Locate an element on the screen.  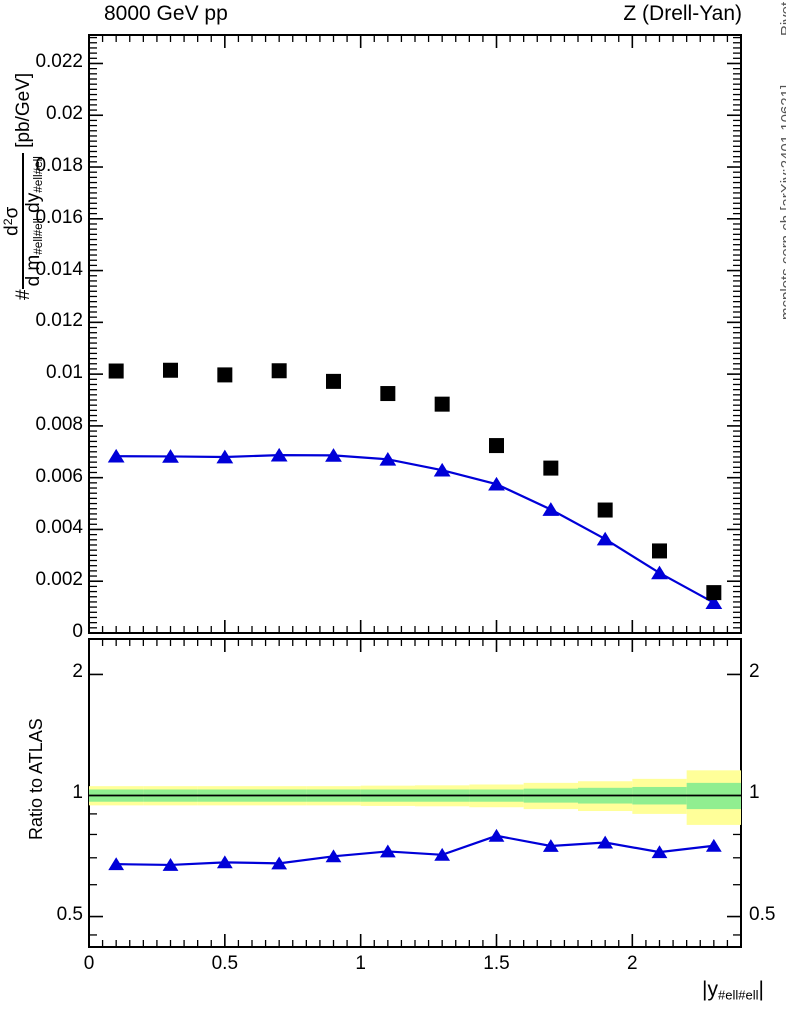
header-process-label: Z (Drell-Yan) is located at coordinates (682, 13).